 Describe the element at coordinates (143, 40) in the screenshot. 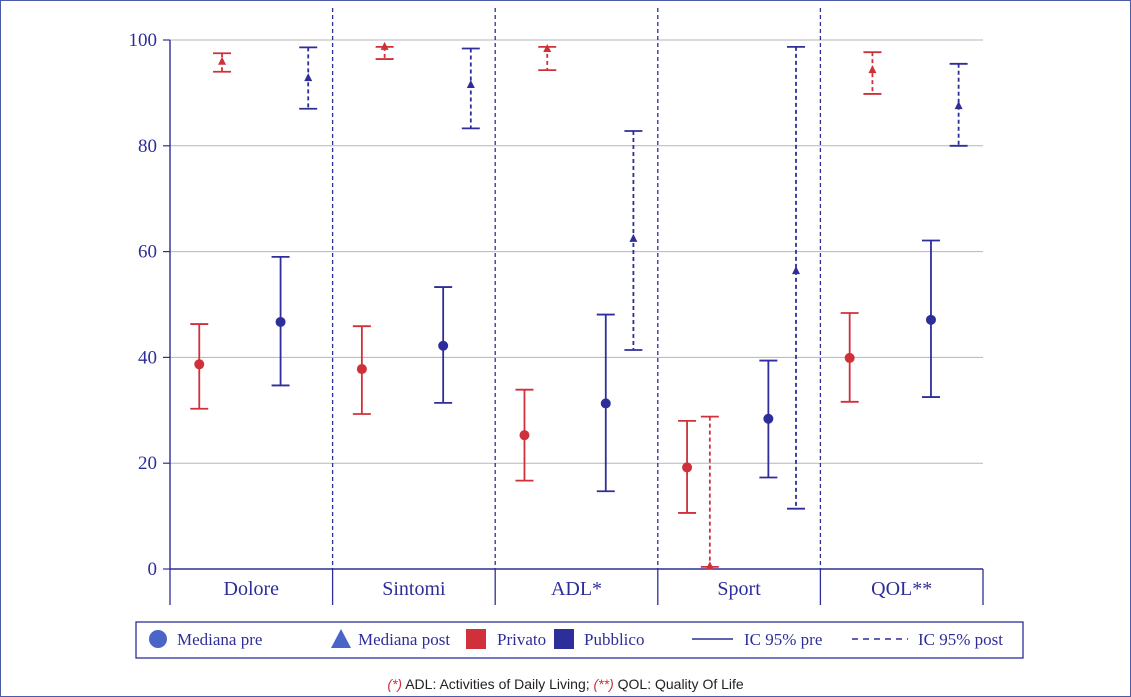

I see `y-tick-label: 100` at that location.